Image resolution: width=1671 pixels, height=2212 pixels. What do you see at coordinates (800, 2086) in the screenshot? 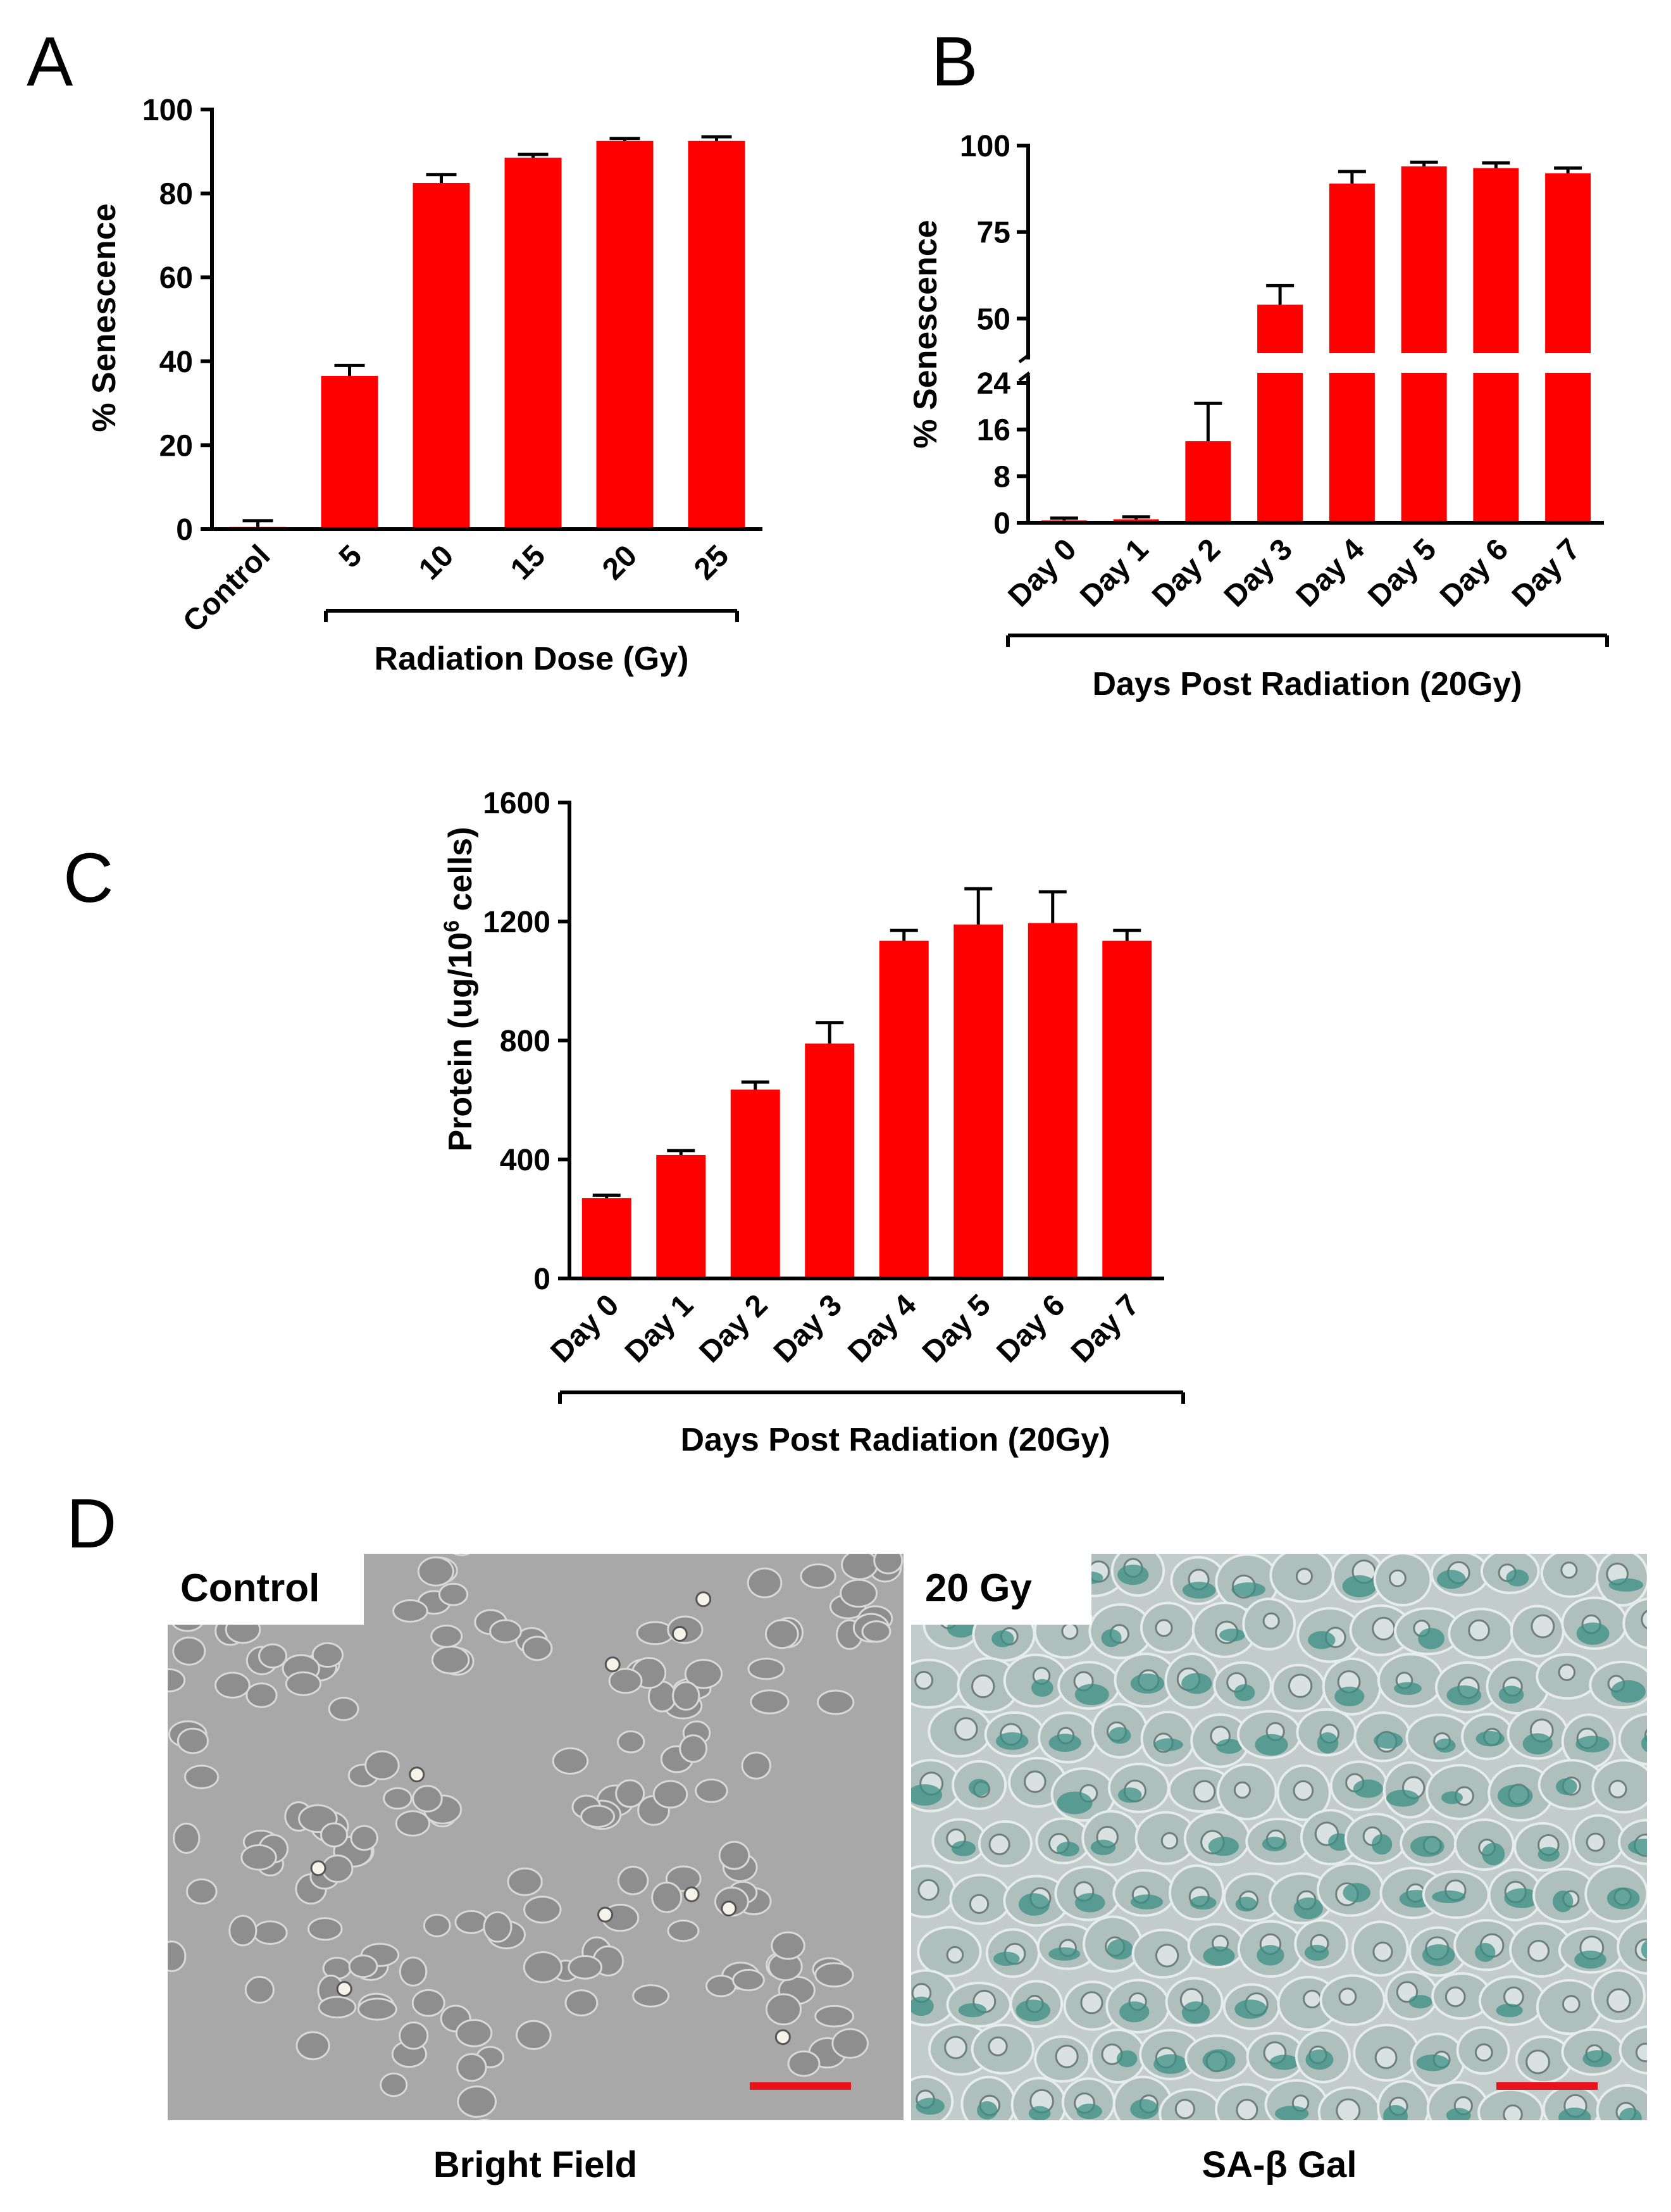
I see `left-scale-bar` at bounding box center [800, 2086].